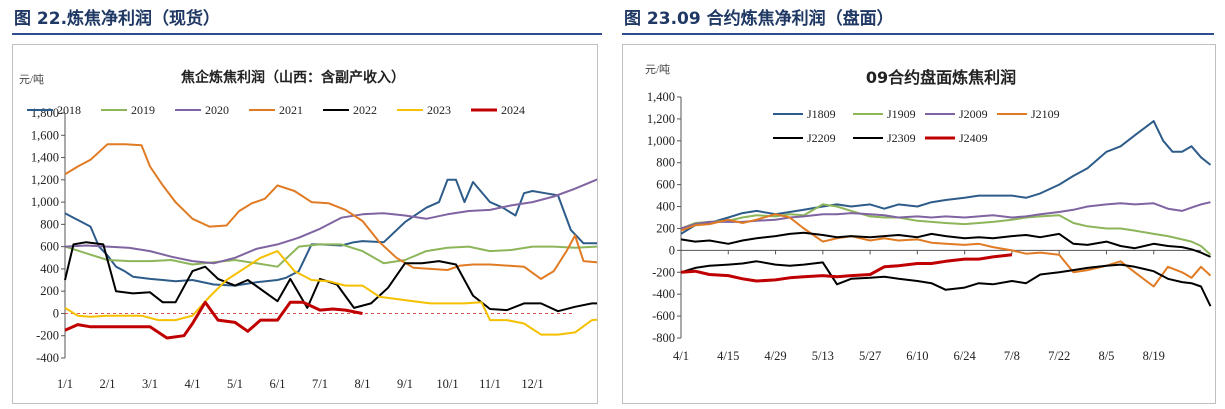  Describe the element at coordinates (759, 19) in the screenshot. I see `right-panel-title: 图 23.09 合约炼焦净利润（盘面）` at that location.